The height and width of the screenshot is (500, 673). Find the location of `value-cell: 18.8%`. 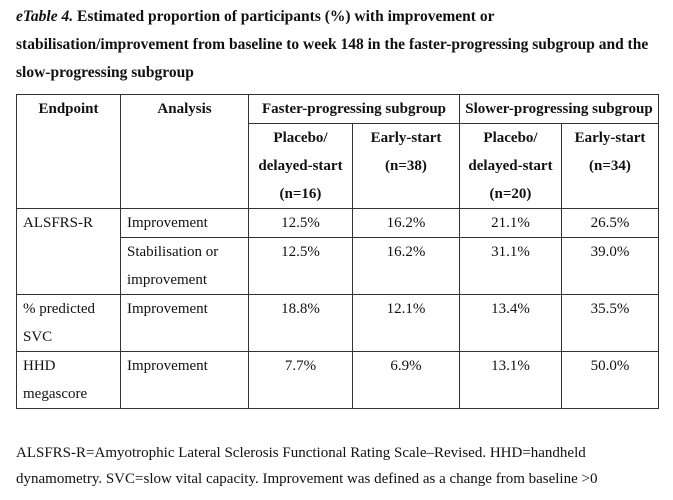

value-cell: 18.8% is located at coordinates (300, 323).